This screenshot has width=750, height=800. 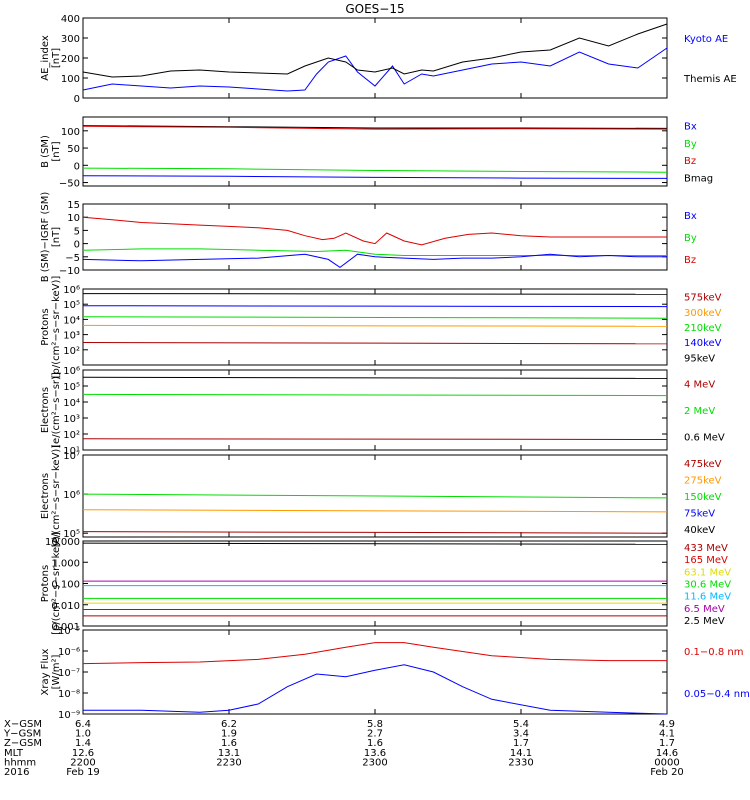 I want to click on x-axis-value: 1.7, so click(x=667, y=743).